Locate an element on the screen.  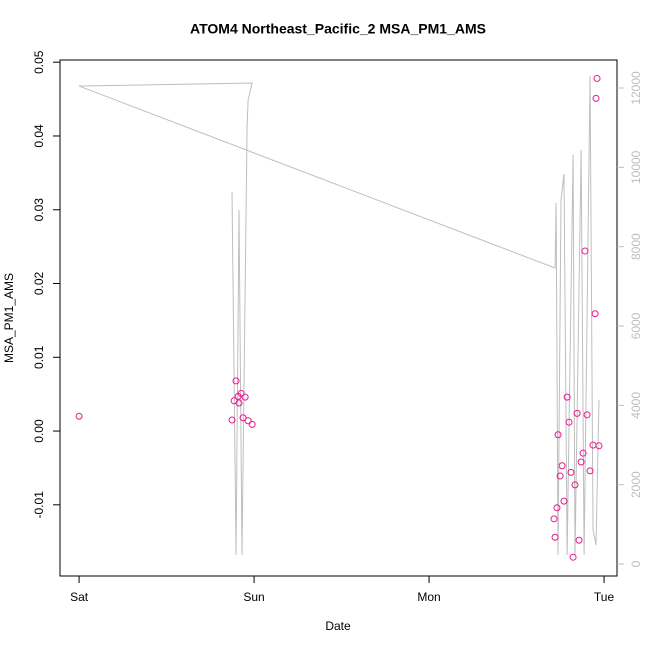
y-tick-label: 0.03 is located at coordinates (39, 210).